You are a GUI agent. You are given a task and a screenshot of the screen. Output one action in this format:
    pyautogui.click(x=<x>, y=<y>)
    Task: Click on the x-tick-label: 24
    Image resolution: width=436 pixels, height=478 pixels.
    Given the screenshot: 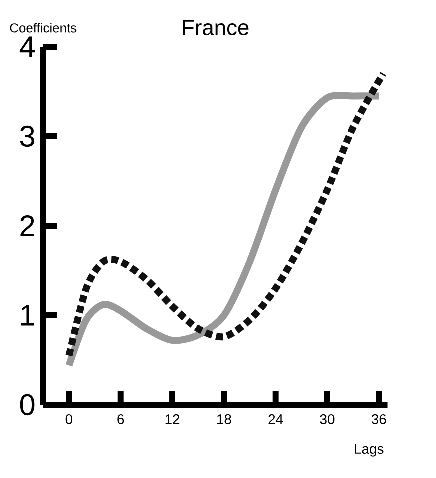 What is the action you would take?
    pyautogui.click(x=276, y=419)
    